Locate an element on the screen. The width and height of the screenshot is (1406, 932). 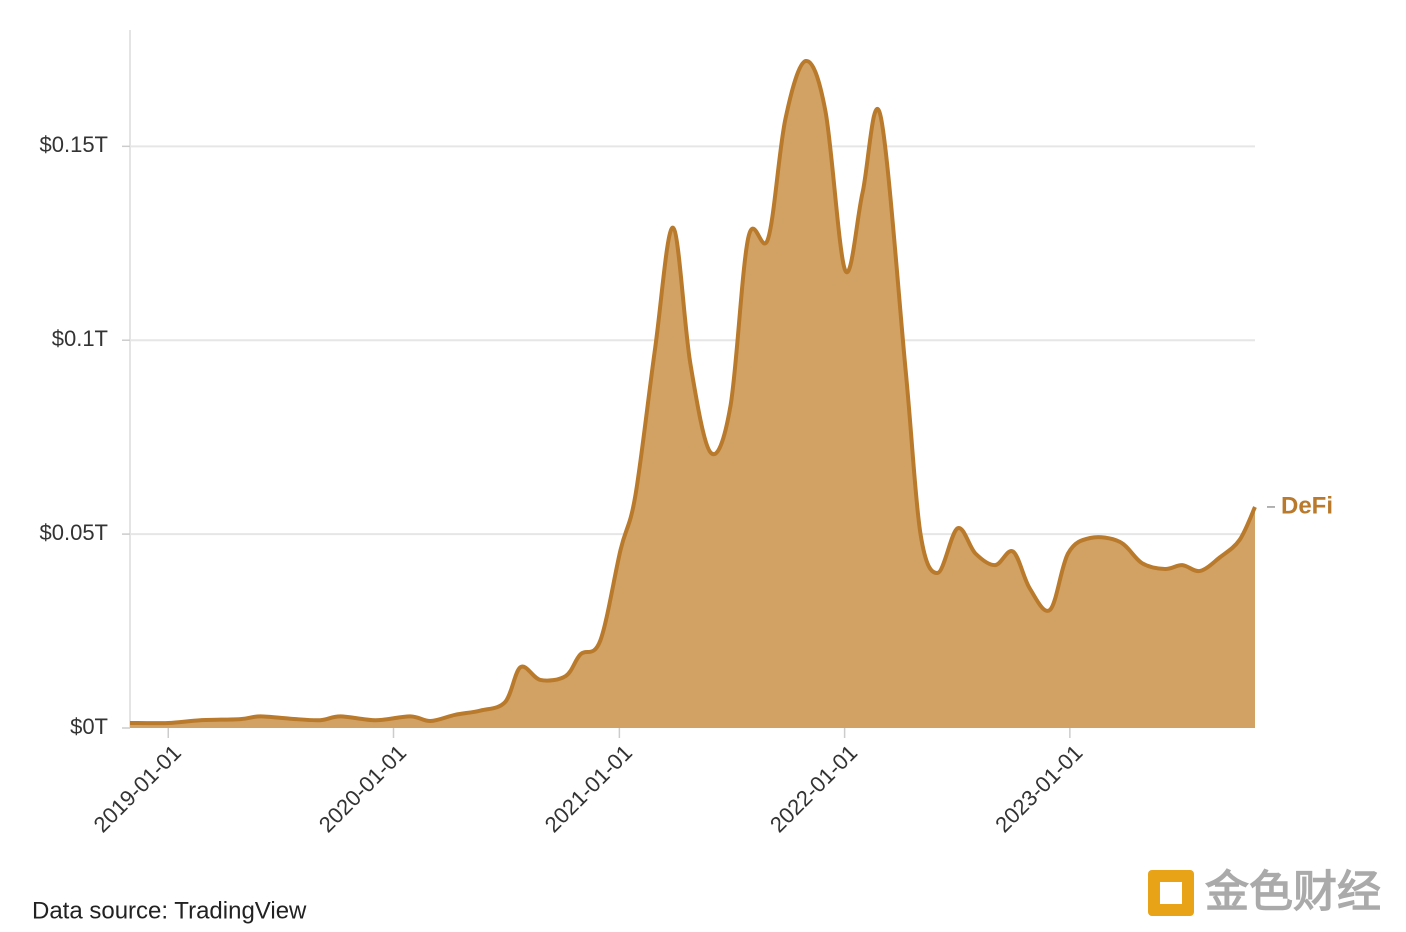
x-tick-label: 2019-01-01 is located at coordinates (137, 788).